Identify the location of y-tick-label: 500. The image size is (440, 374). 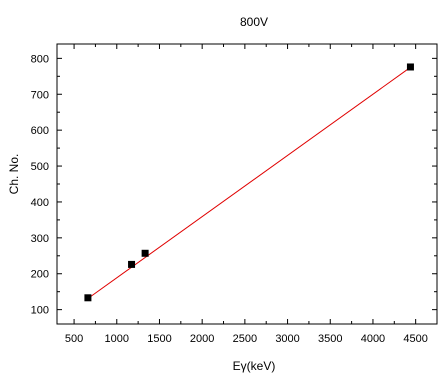
(40, 167).